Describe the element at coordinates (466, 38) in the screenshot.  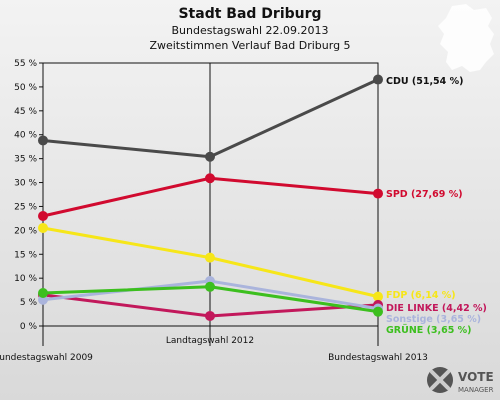
I see `germany-map-icon` at that location.